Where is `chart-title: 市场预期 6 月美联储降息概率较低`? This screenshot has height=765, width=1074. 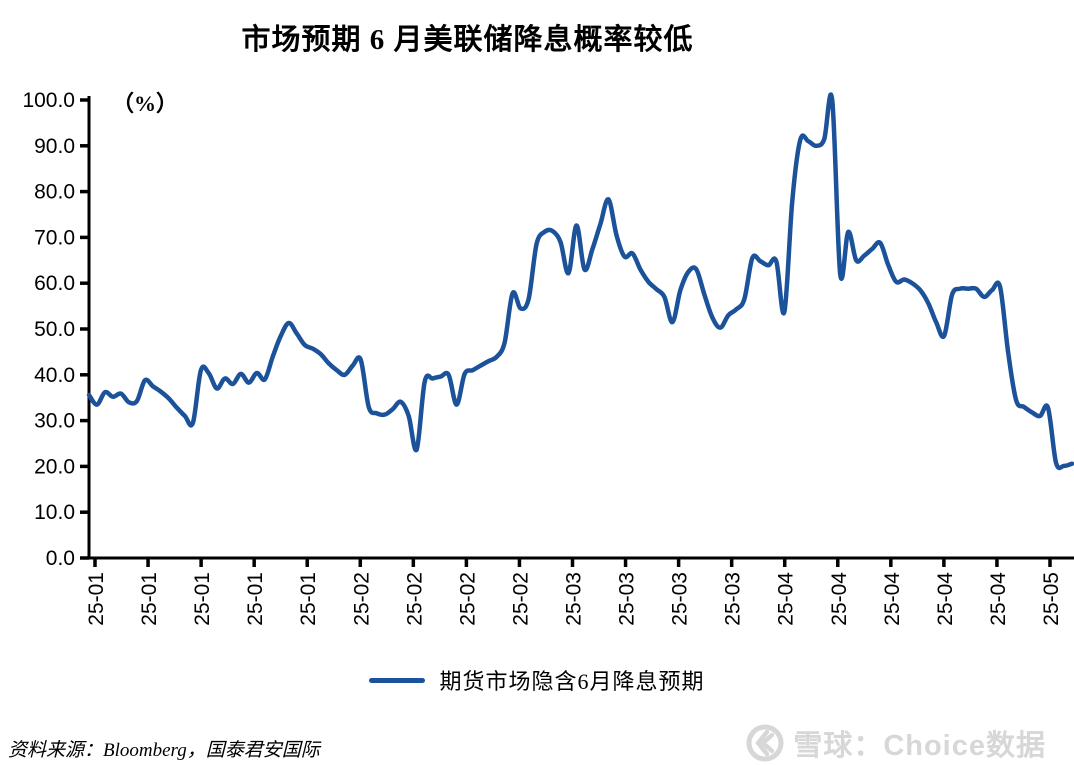
chart-title: 市场预期 6 月美联储降息概率较低 is located at coordinates (467, 40).